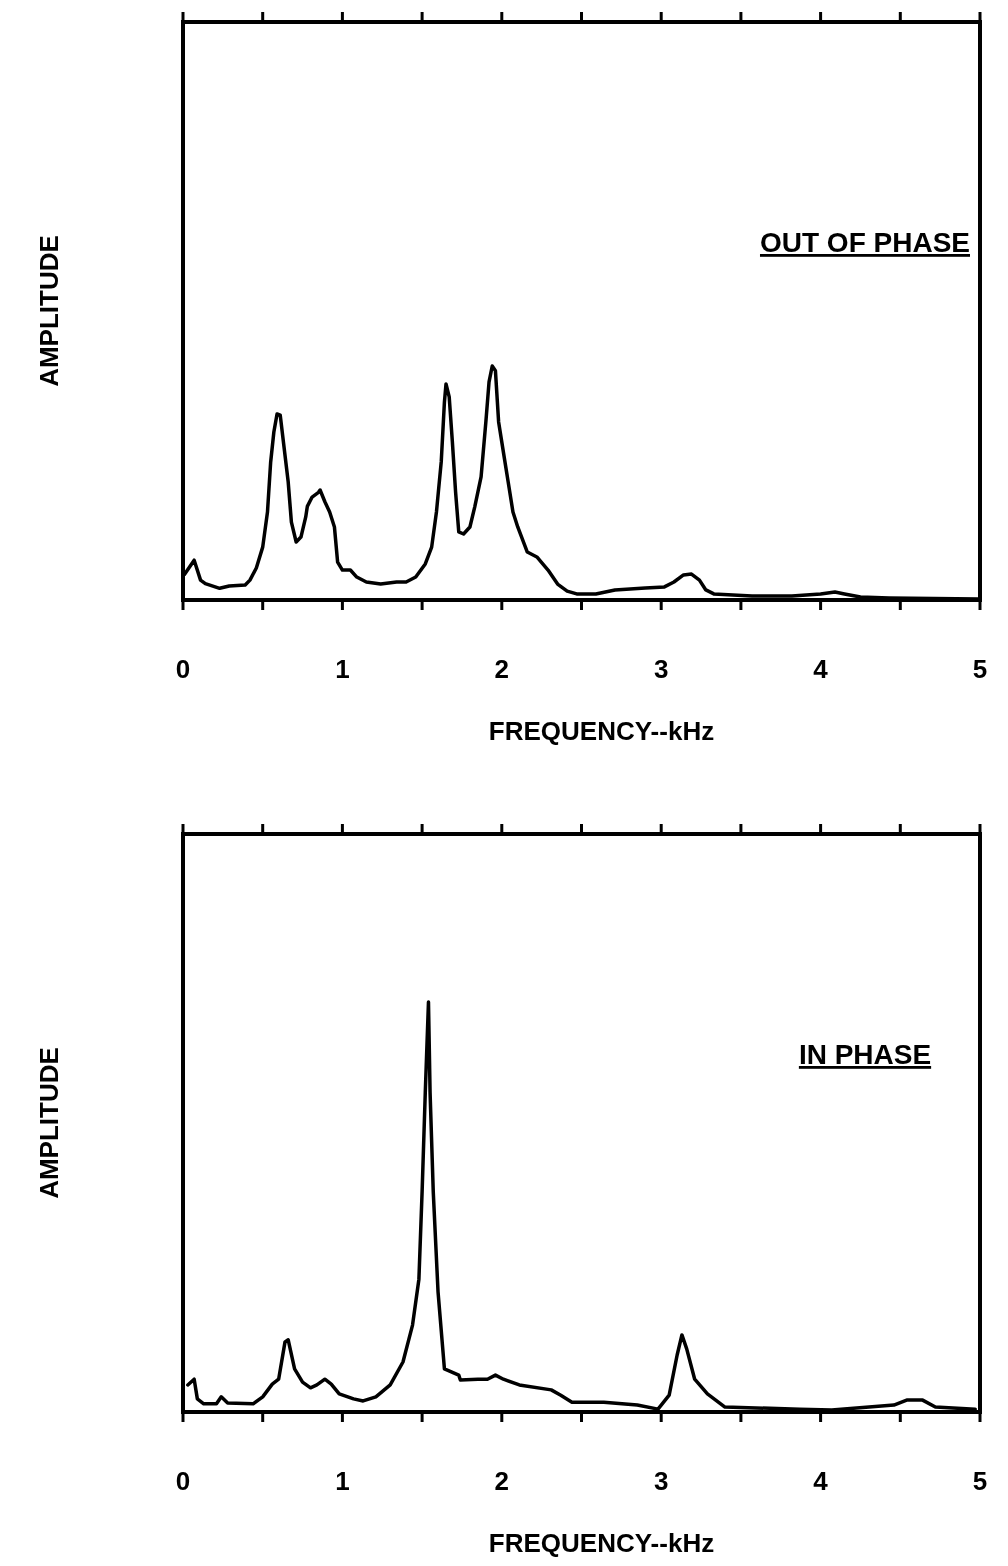  Describe the element at coordinates (865, 242) in the screenshot. I see `text: OUT OF PHASE` at that location.